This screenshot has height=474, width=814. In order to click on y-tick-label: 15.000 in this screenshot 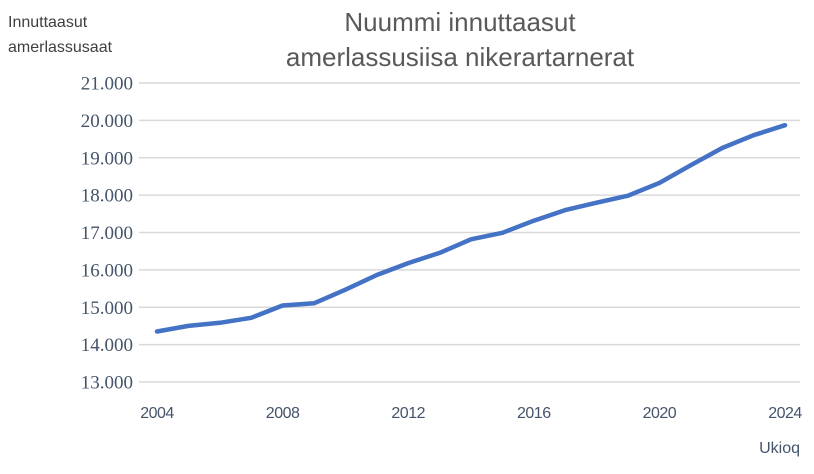, I will do `click(107, 308)`.